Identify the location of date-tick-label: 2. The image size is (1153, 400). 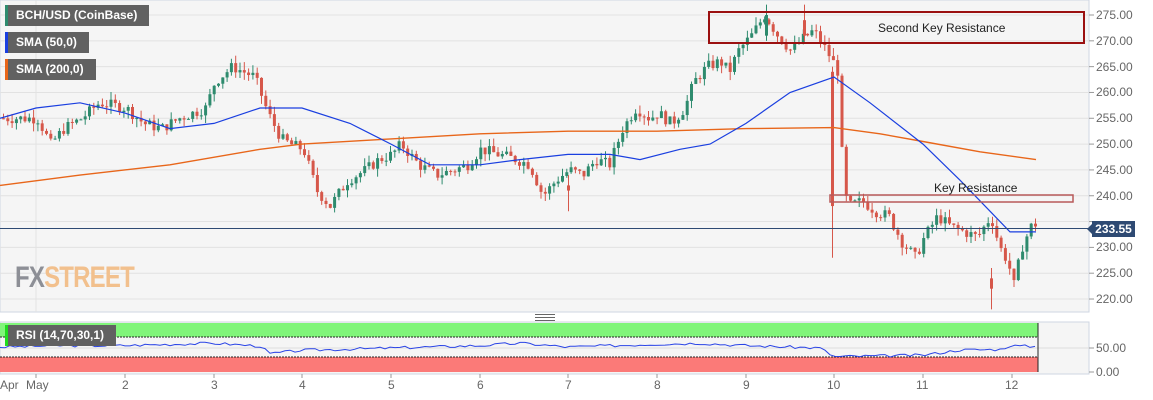
(125, 385).